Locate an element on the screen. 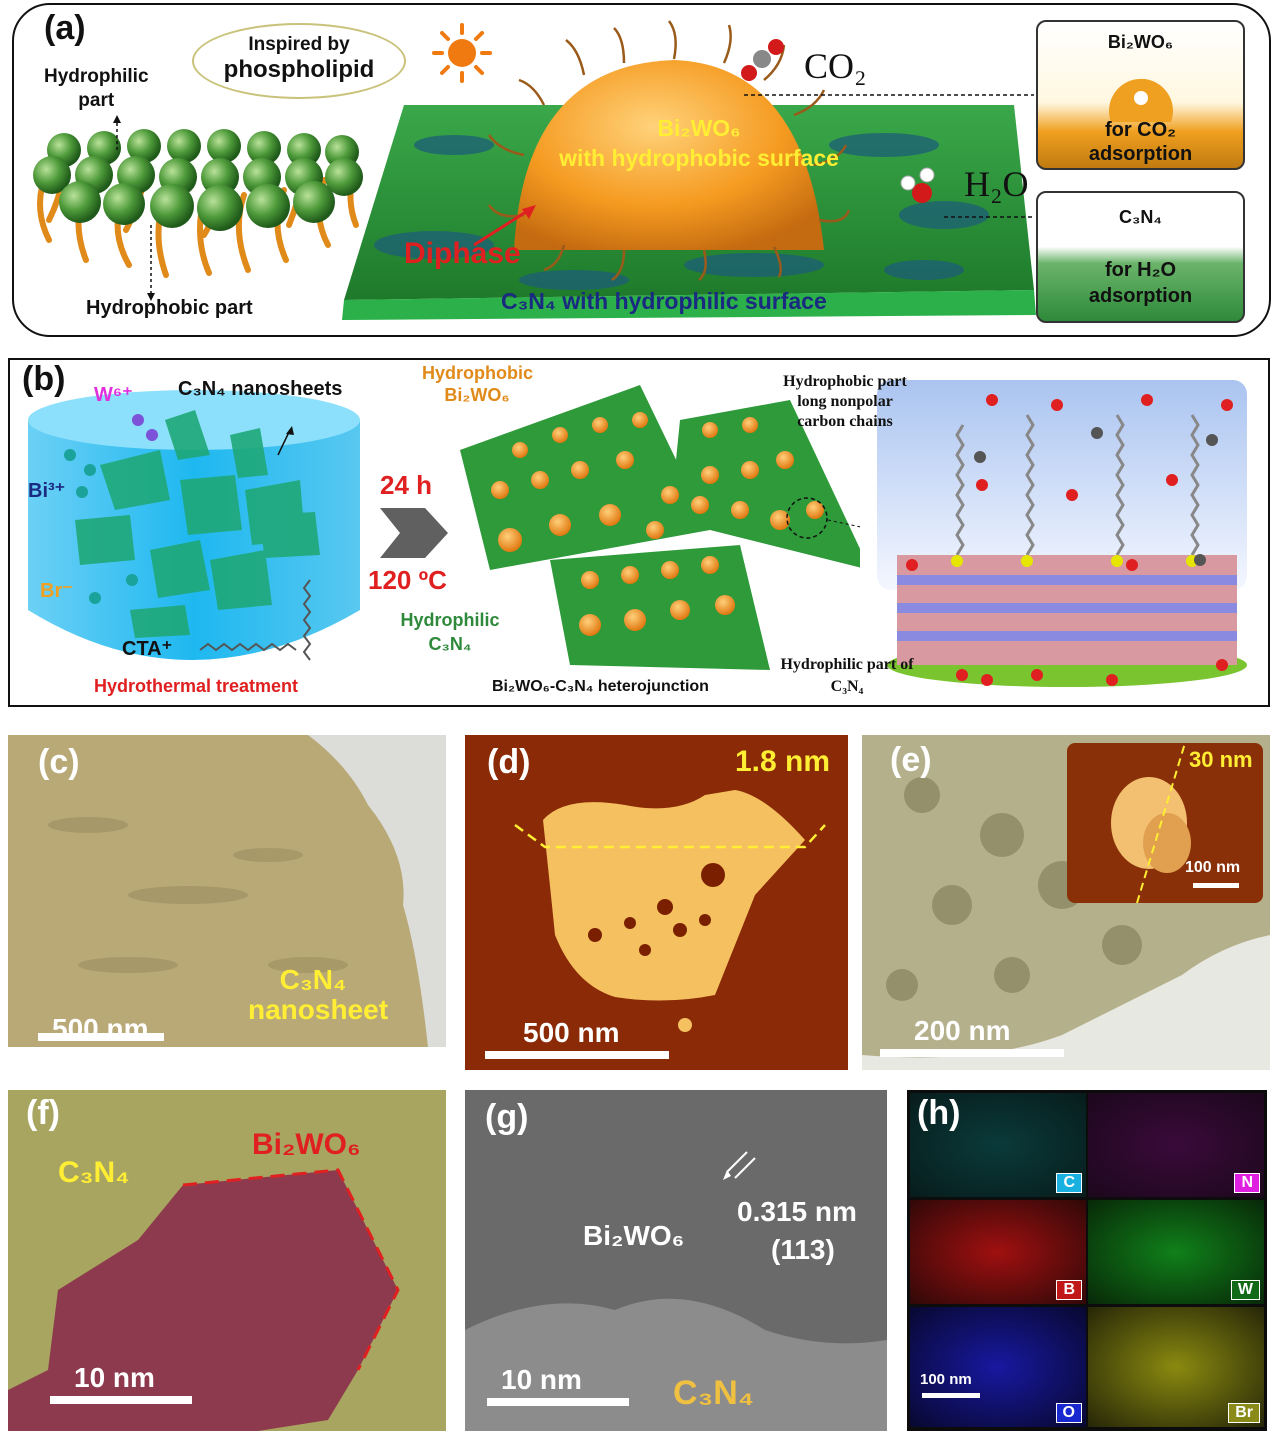 This screenshot has height=1437, width=1277. water-droplet-icon is located at coordinates (1141, 100).